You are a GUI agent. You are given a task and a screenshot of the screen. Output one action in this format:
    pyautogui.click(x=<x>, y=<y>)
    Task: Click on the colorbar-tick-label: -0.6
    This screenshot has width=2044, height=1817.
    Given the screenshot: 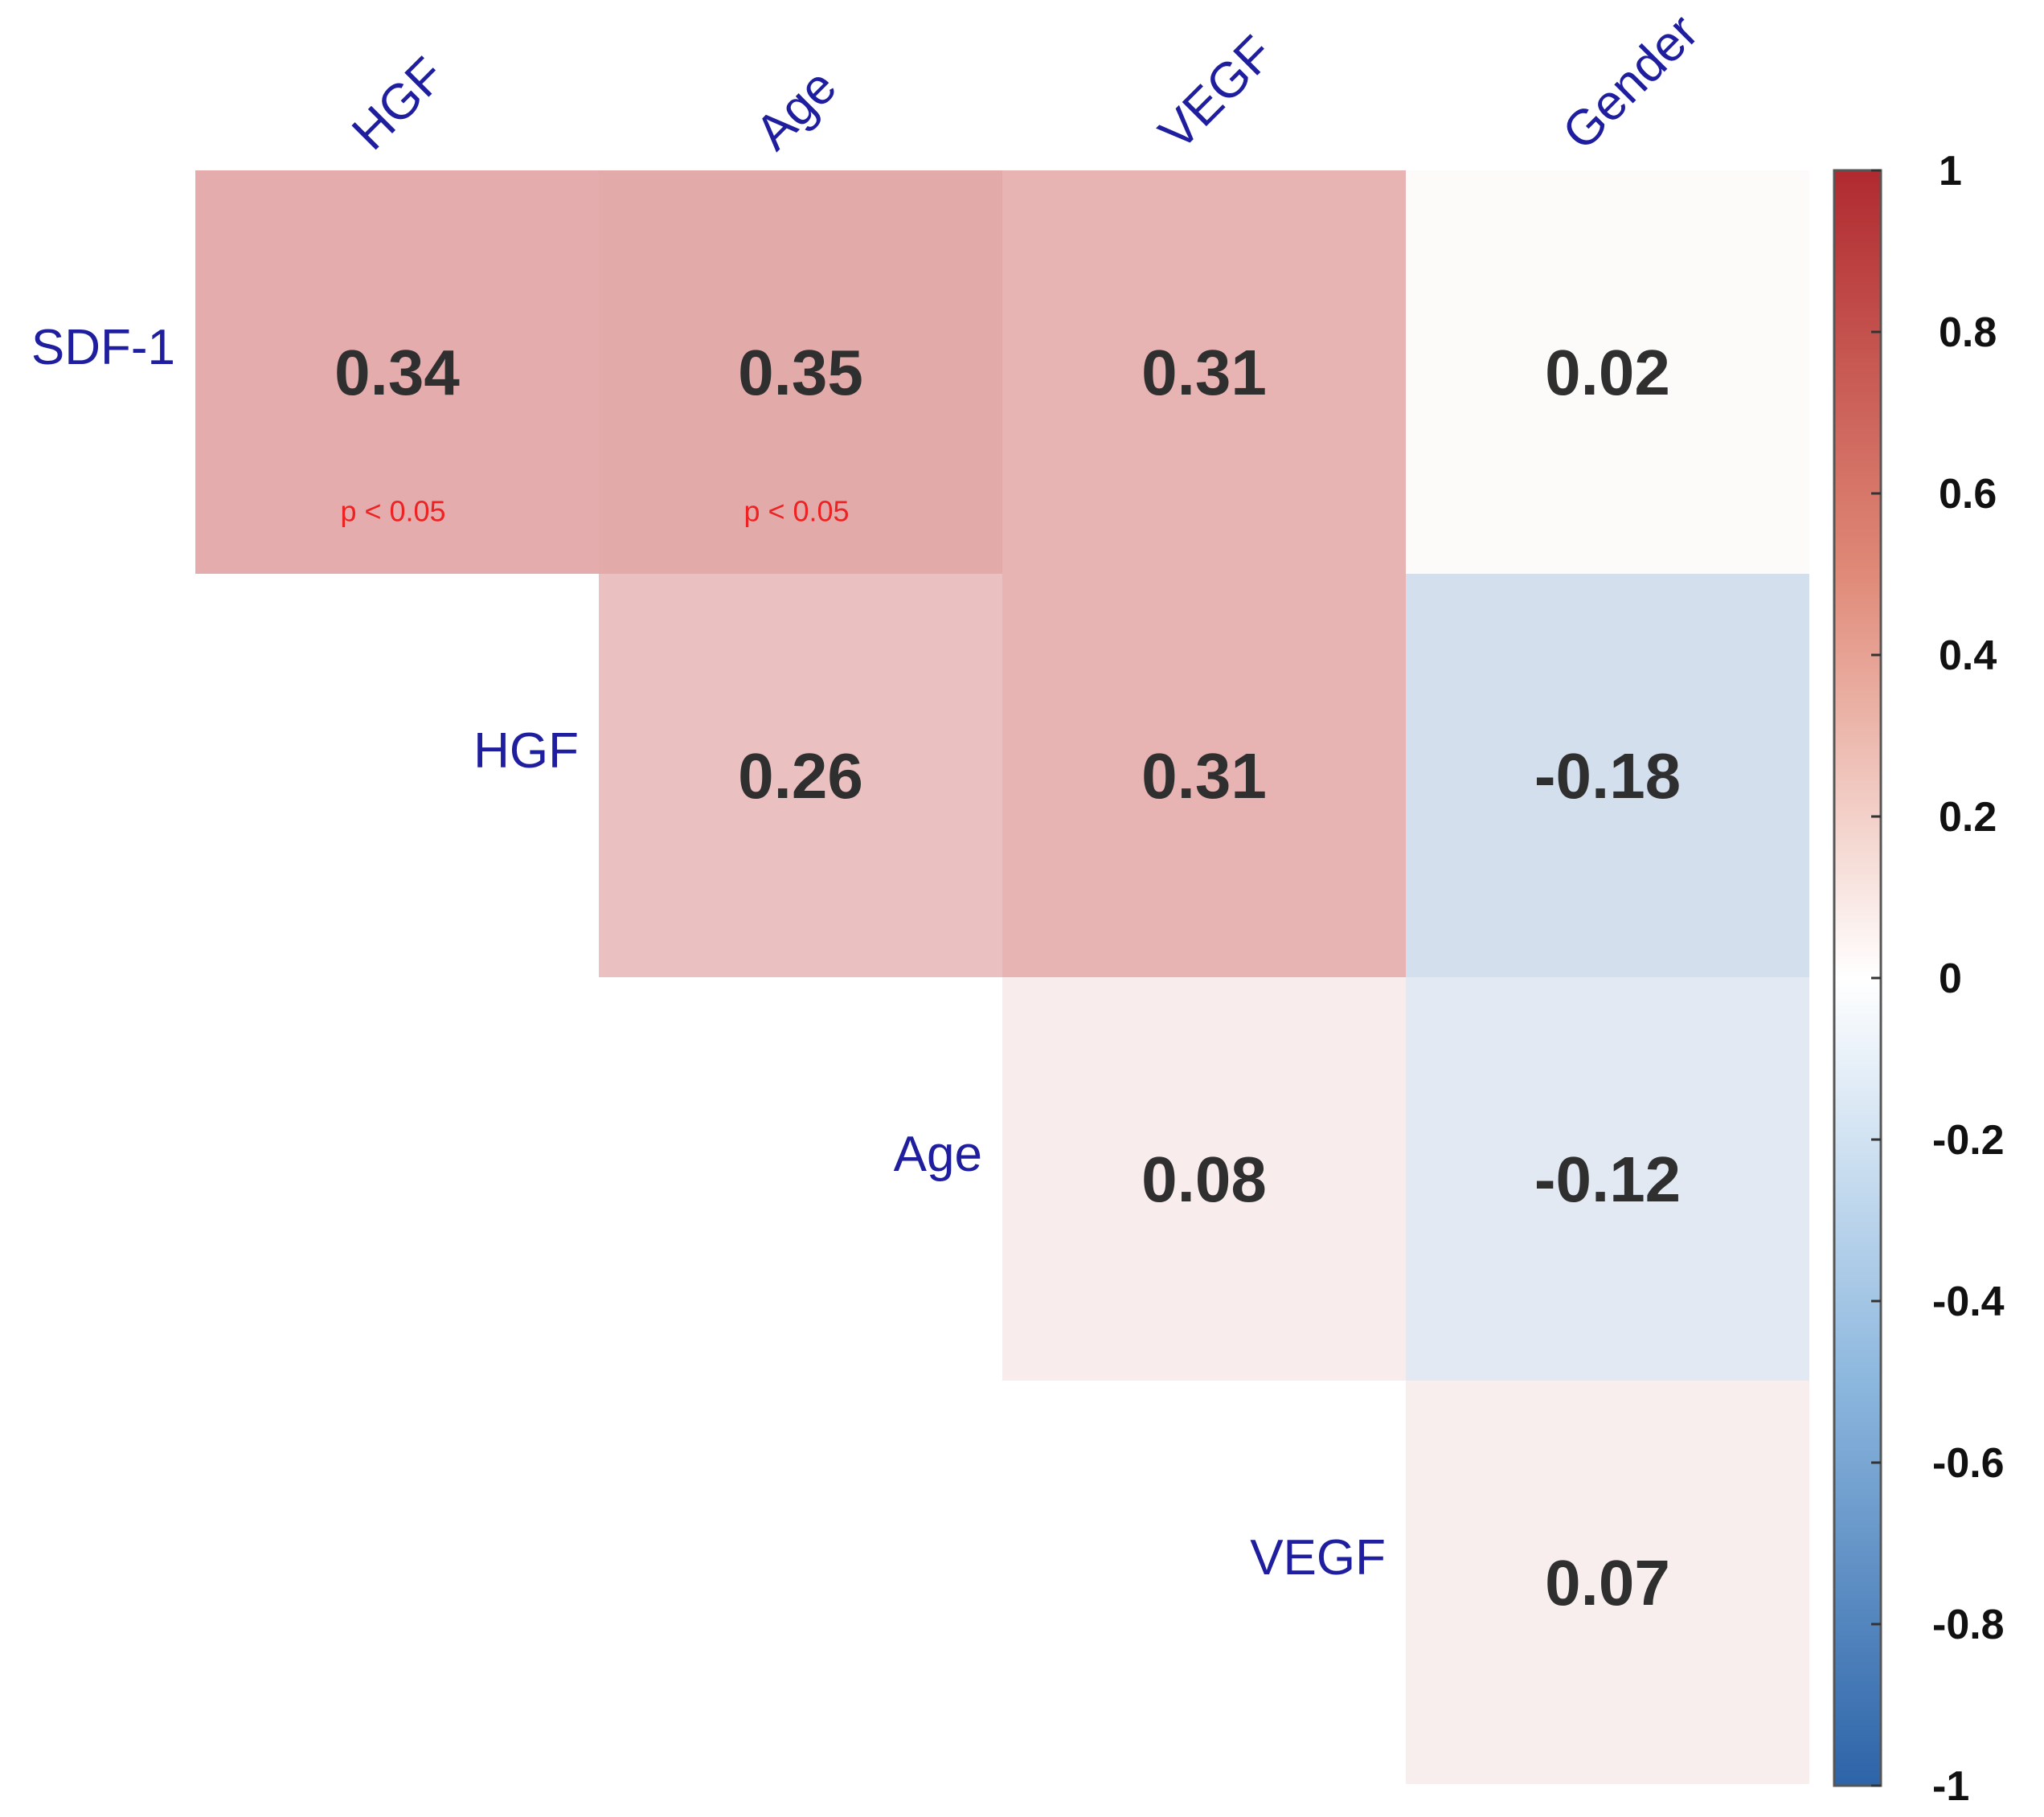 What is the action you would take?
    pyautogui.click(x=1968, y=1464)
    